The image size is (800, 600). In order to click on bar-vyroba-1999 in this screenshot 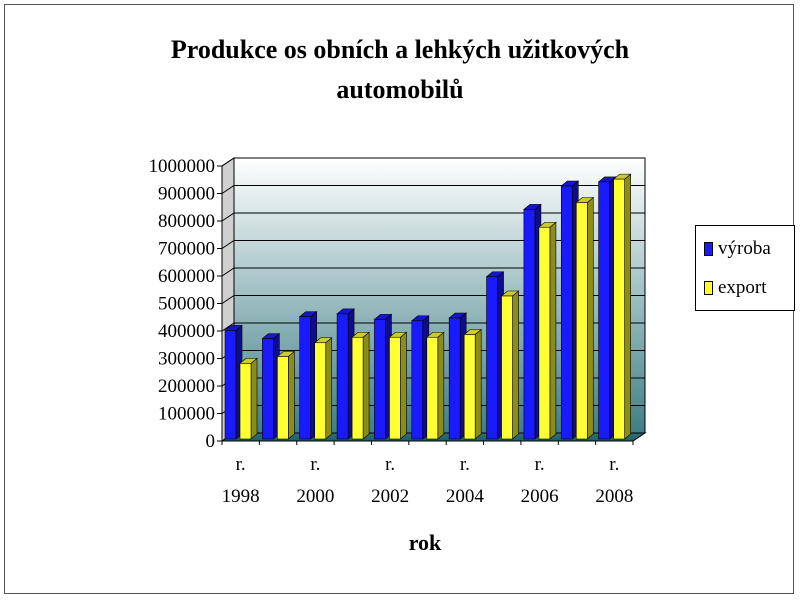, I will do `click(271, 386)`.